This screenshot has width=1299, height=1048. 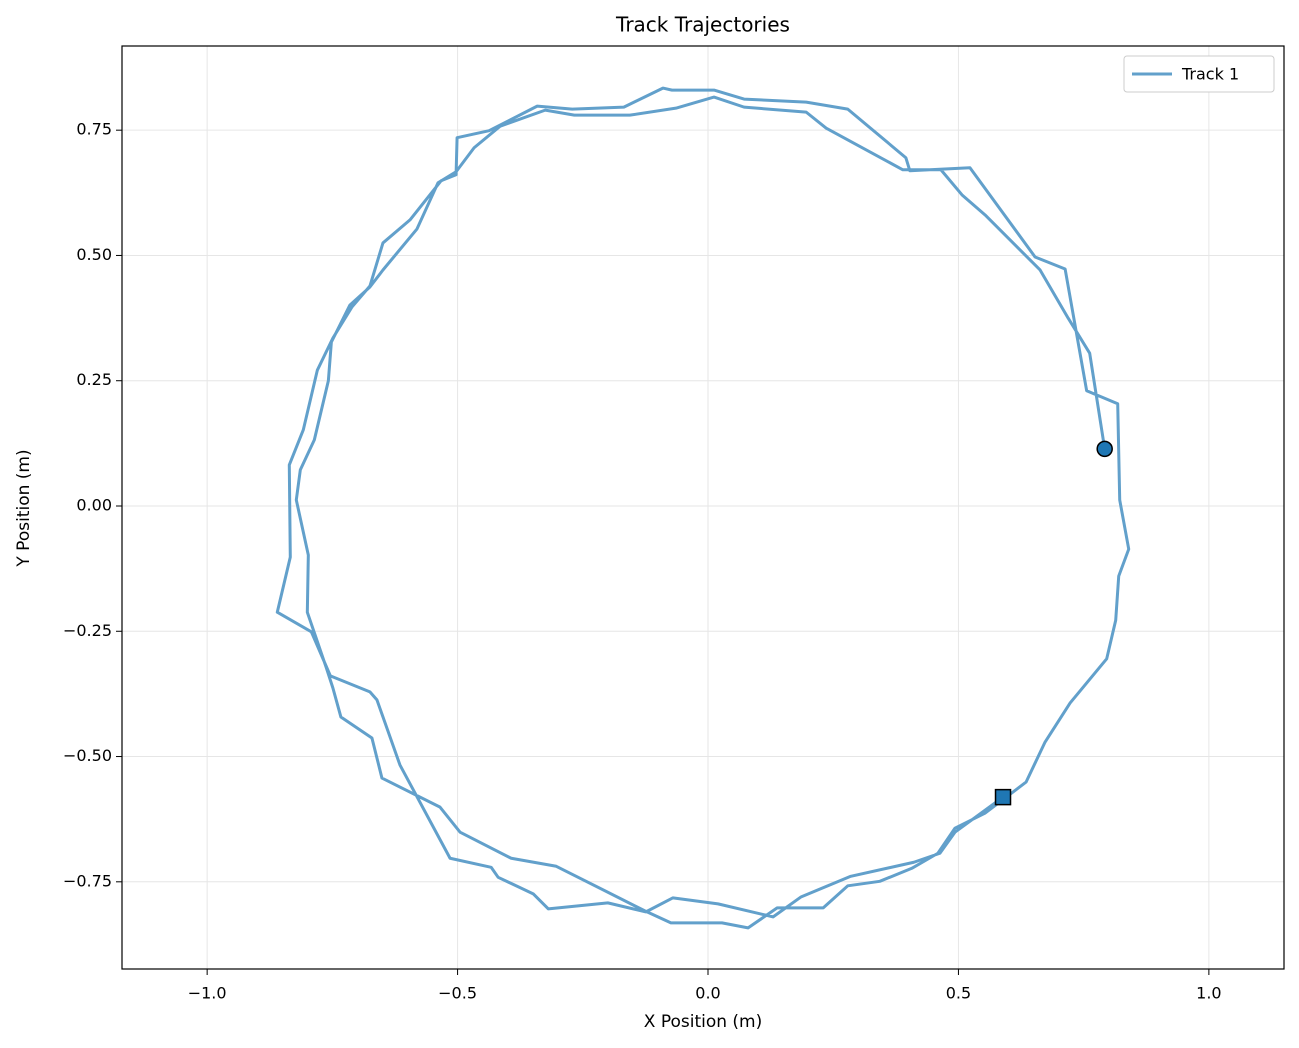 What do you see at coordinates (94, 504) in the screenshot?
I see `y-tick-label: 0.00` at bounding box center [94, 504].